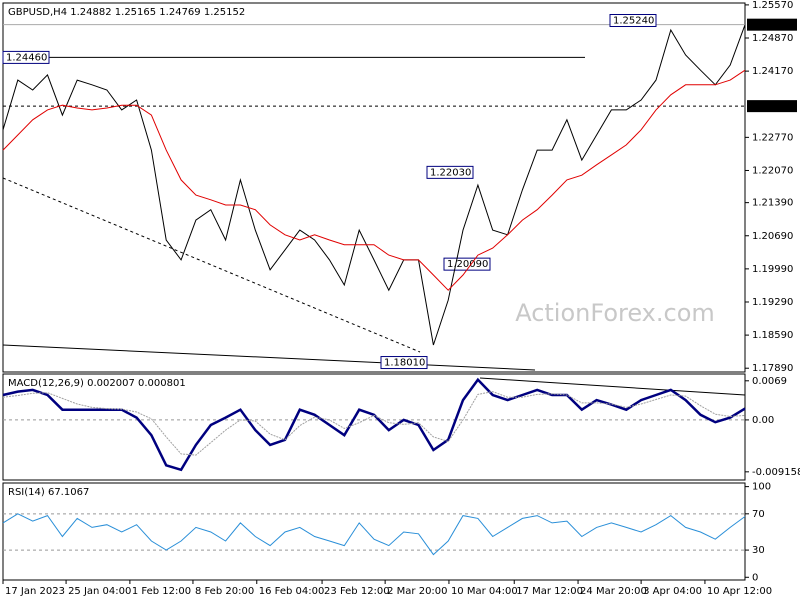  I want to click on x-tick-label: 25 Jan 04:00, so click(99, 591).